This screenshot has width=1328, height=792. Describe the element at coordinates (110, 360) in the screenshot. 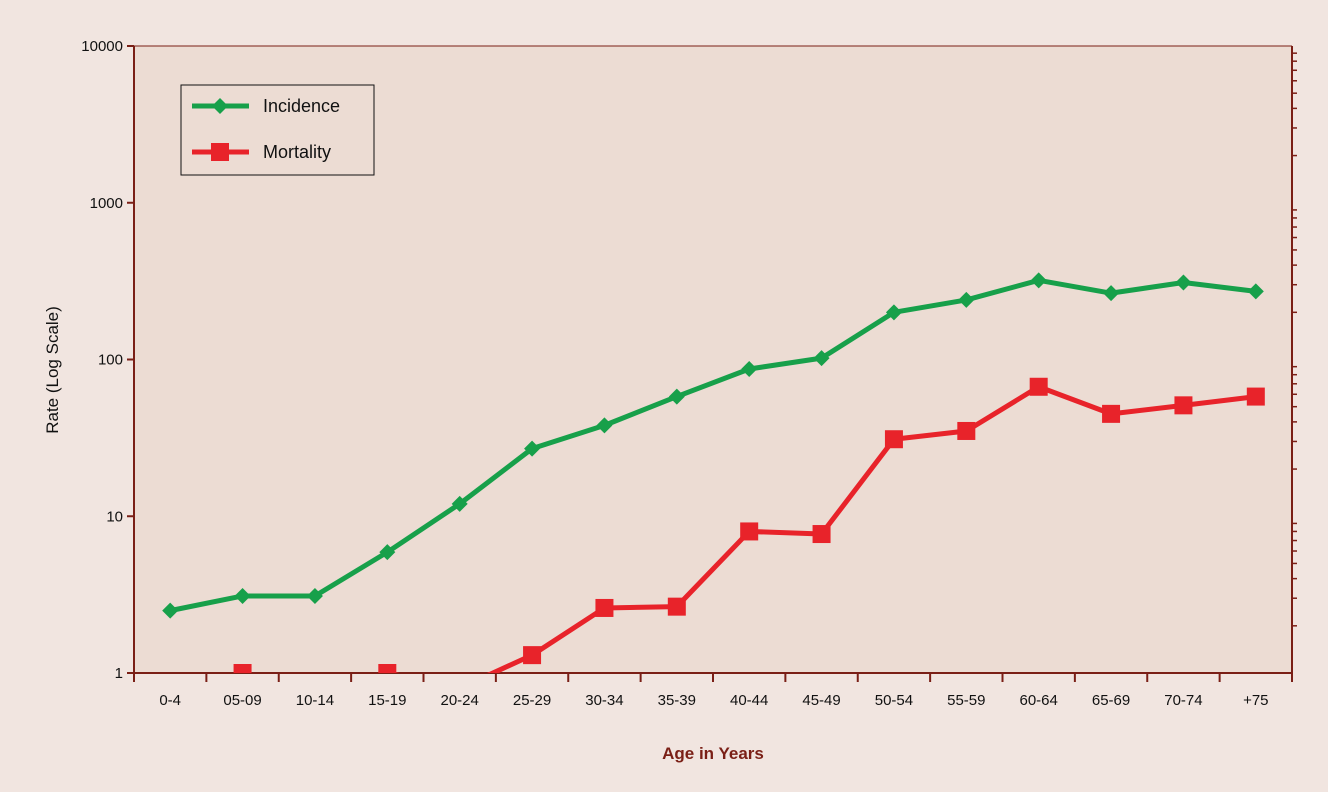

I see `y-tick-label: 100` at that location.